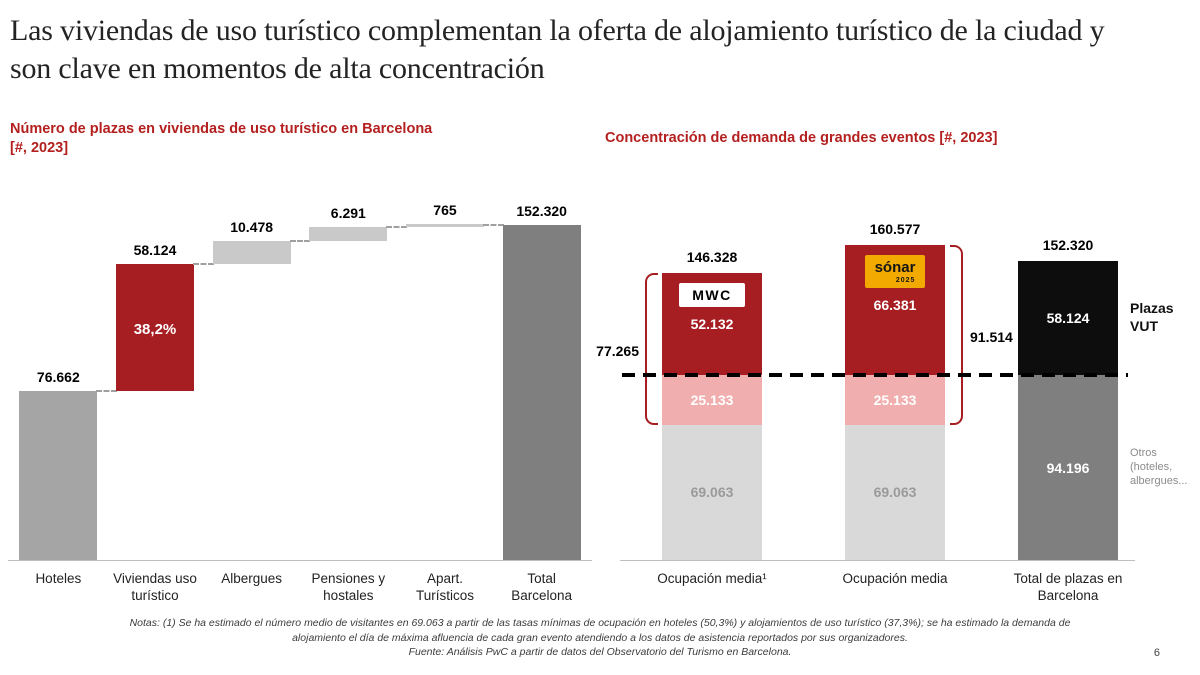 Image resolution: width=1200 pixels, height=675 pixels. I want to click on stacked-total-label: 152.320, so click(1068, 245).